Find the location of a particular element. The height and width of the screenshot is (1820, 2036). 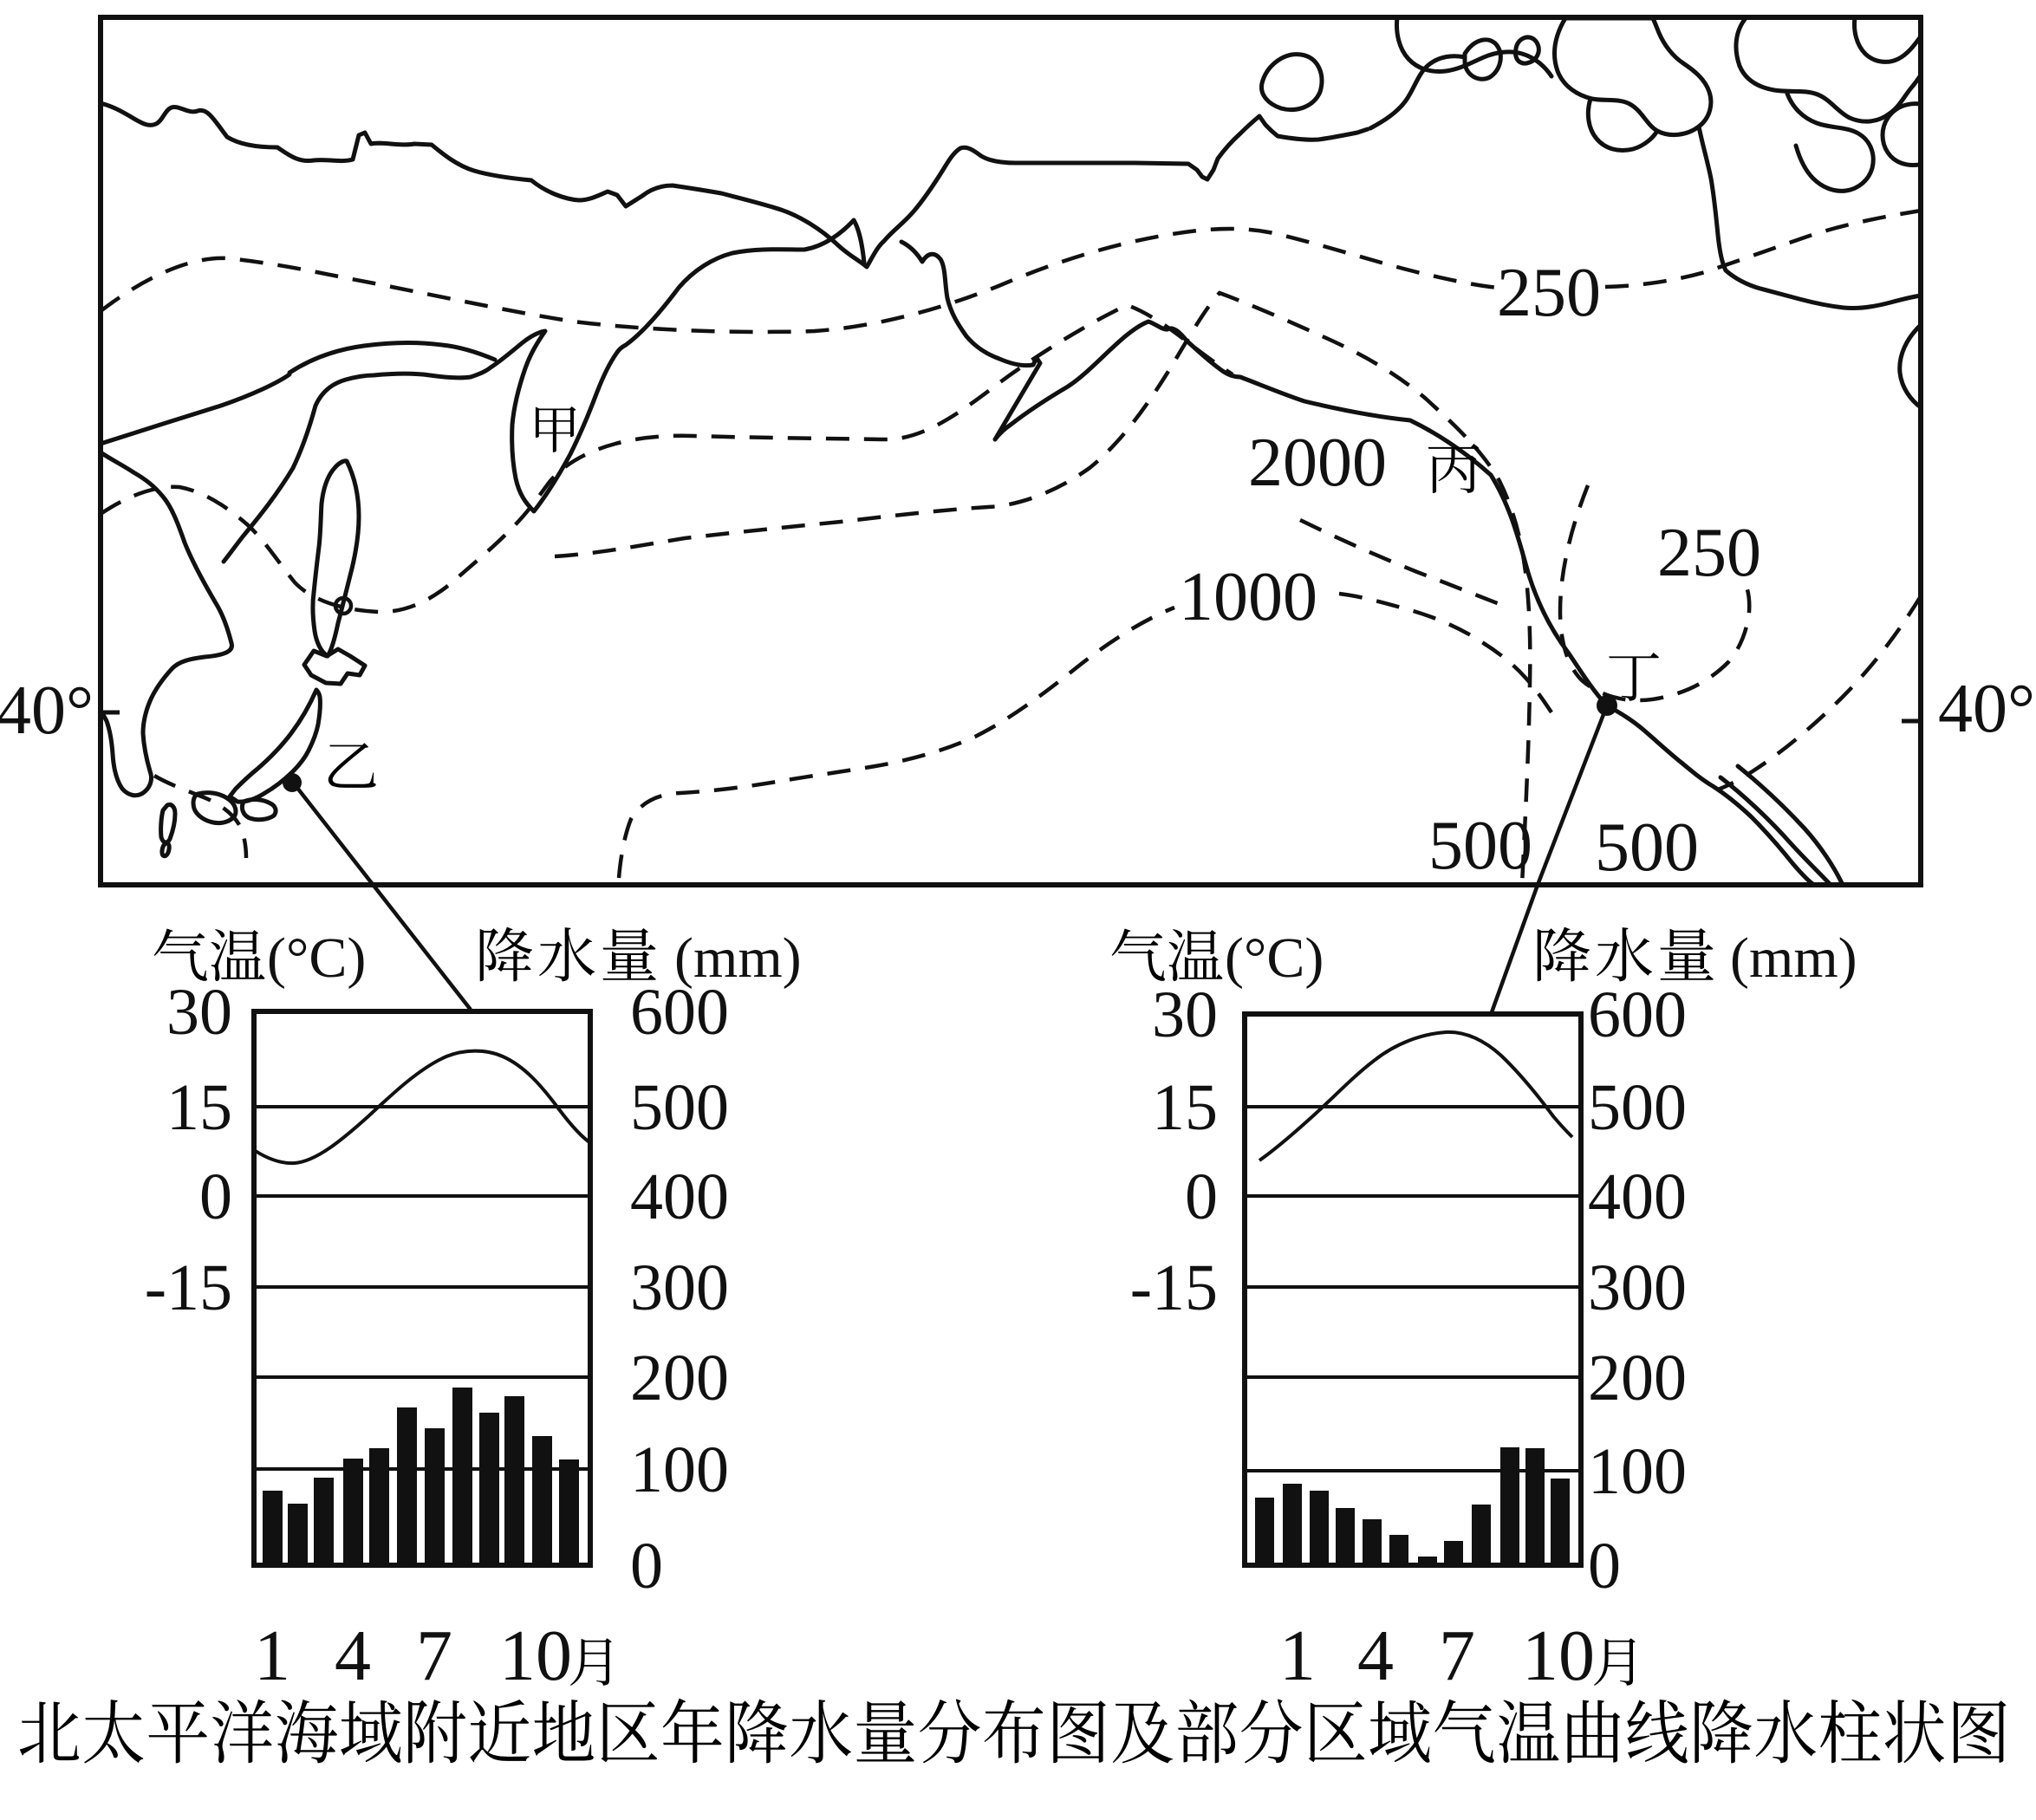

svg-text: 1000 is located at coordinates (1248, 597).